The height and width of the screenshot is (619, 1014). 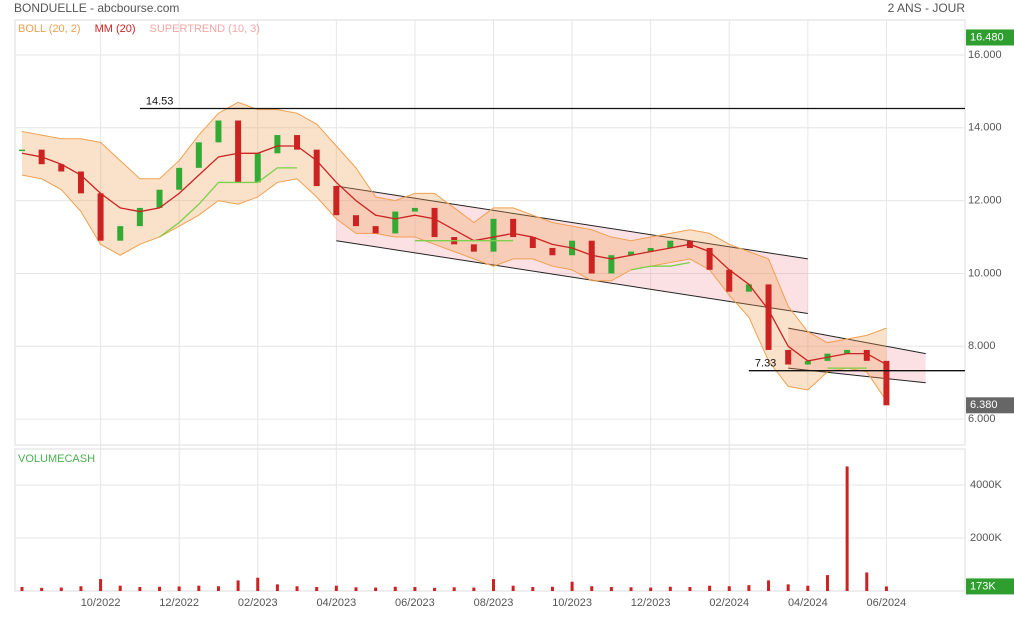 What do you see at coordinates (984, 405) in the screenshot?
I see `price-marker-label: 6.380` at bounding box center [984, 405].